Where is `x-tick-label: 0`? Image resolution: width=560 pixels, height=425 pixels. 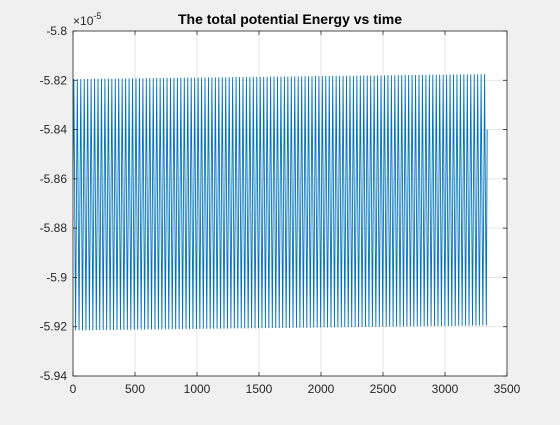
x-tick-label: 0 is located at coordinates (73, 389).